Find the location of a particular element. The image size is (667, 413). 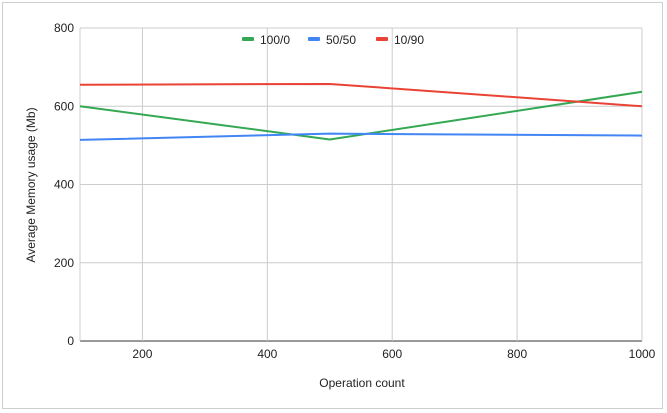

y-tick-label: 400 is located at coordinates (64, 185).